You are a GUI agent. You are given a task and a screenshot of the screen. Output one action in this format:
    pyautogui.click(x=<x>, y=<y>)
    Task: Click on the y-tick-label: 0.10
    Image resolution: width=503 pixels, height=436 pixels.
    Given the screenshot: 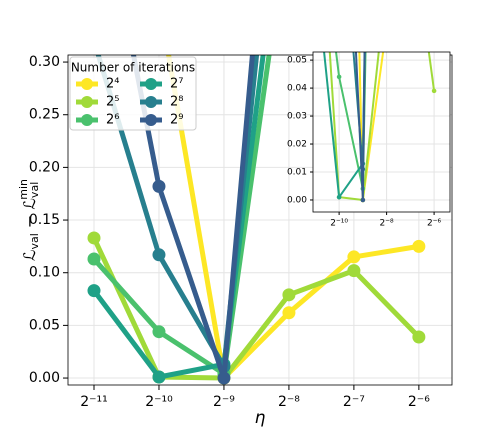 What is the action you would take?
    pyautogui.click(x=44, y=273)
    